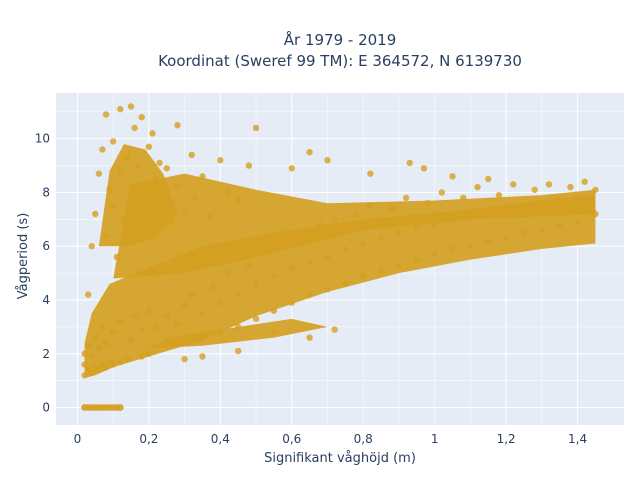 The width and height of the screenshot is (640, 480). What do you see at coordinates (363, 439) in the screenshot?
I see `x-tick-label: 0,8` at bounding box center [363, 439].